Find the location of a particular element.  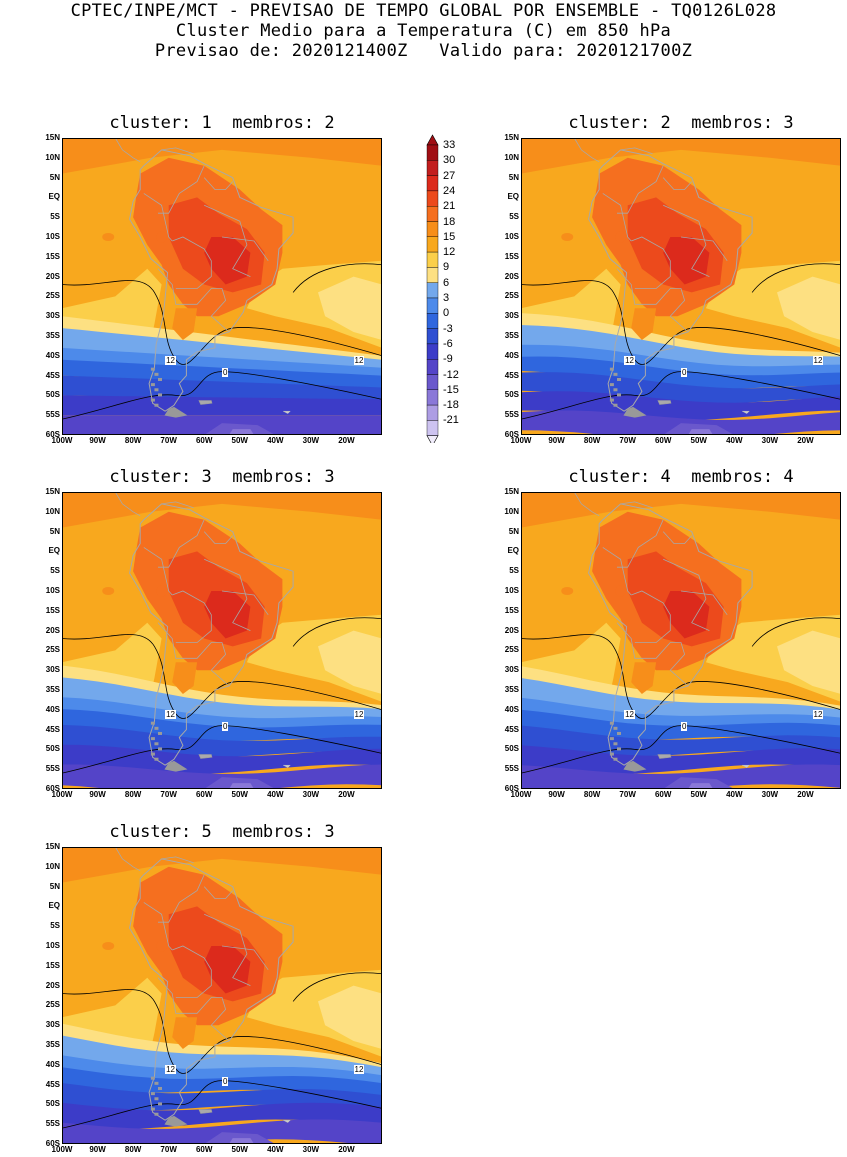

colorbar-level-label: -3 is located at coordinates (448, 328).